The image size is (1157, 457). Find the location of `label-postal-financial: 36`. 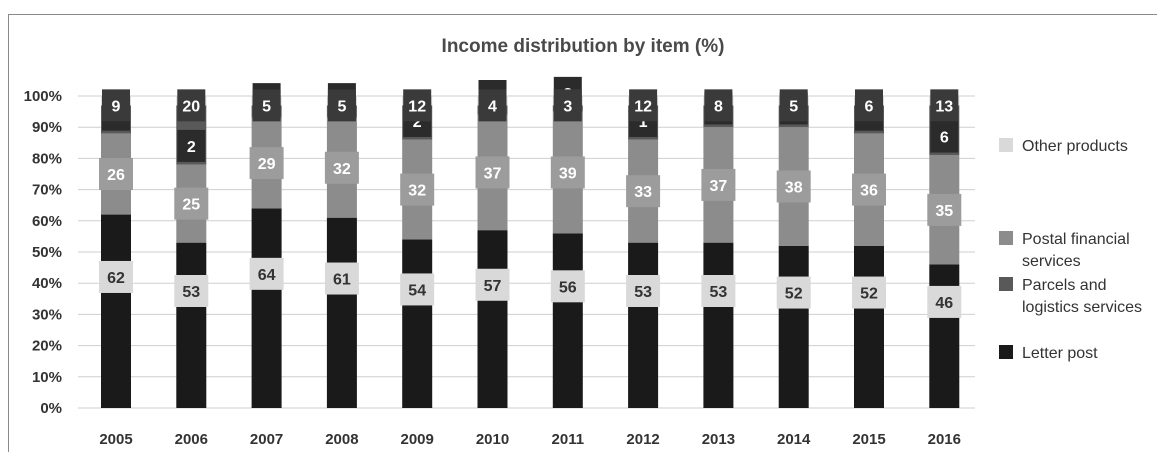

label-postal-financial: 36 is located at coordinates (869, 189).